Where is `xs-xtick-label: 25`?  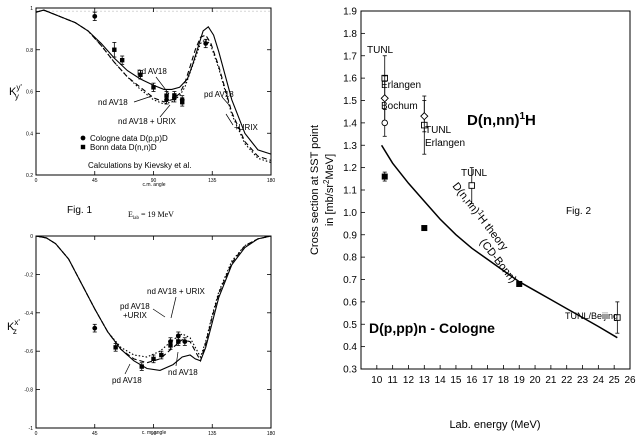
xs-xtick-label: 25 is located at coordinates (615, 380).